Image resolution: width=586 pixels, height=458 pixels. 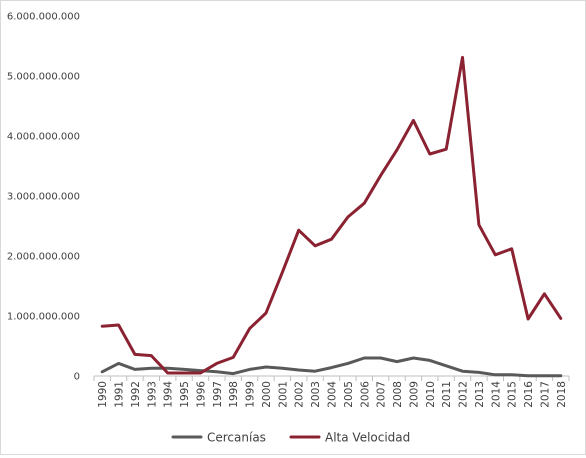 What do you see at coordinates (43, 257) in the screenshot?
I see `y-tick-label: 2.000.000.000` at bounding box center [43, 257].